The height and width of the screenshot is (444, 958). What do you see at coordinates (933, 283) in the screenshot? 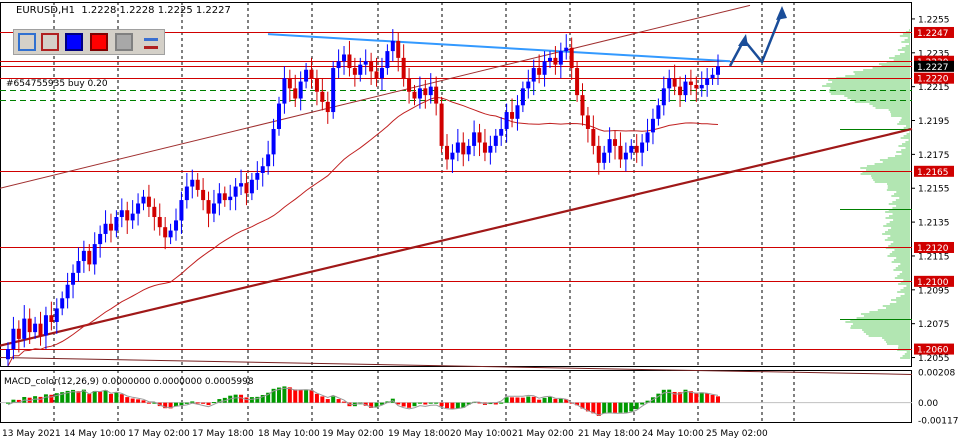
I see `level-tag-label: 1.2100` at bounding box center [933, 283].